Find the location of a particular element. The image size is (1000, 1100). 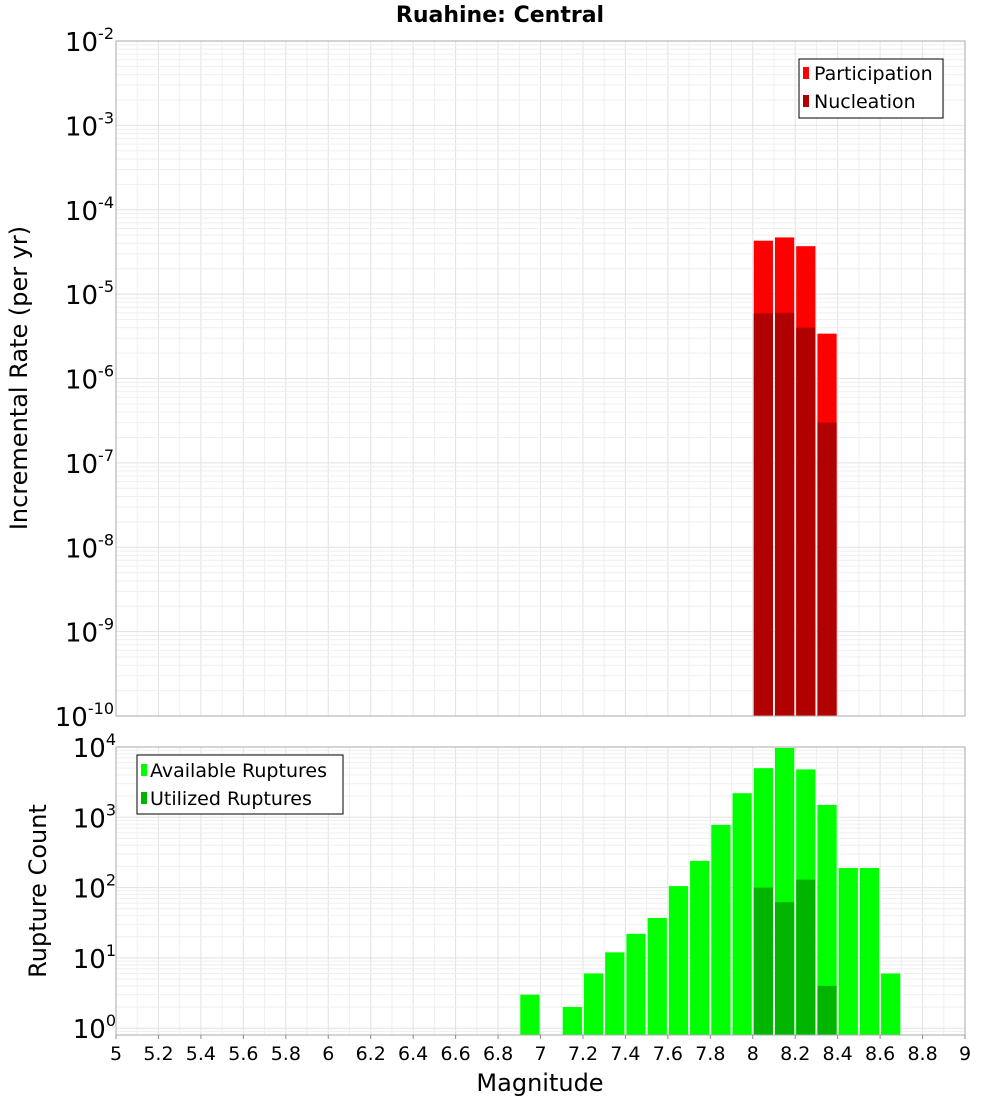

x-tick-label: 8.8 is located at coordinates (922, 1054).